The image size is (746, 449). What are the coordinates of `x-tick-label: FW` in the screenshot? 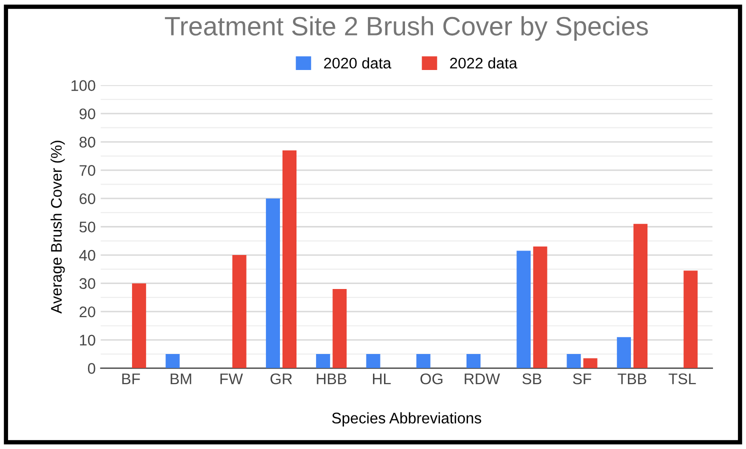 It's located at (231, 379).